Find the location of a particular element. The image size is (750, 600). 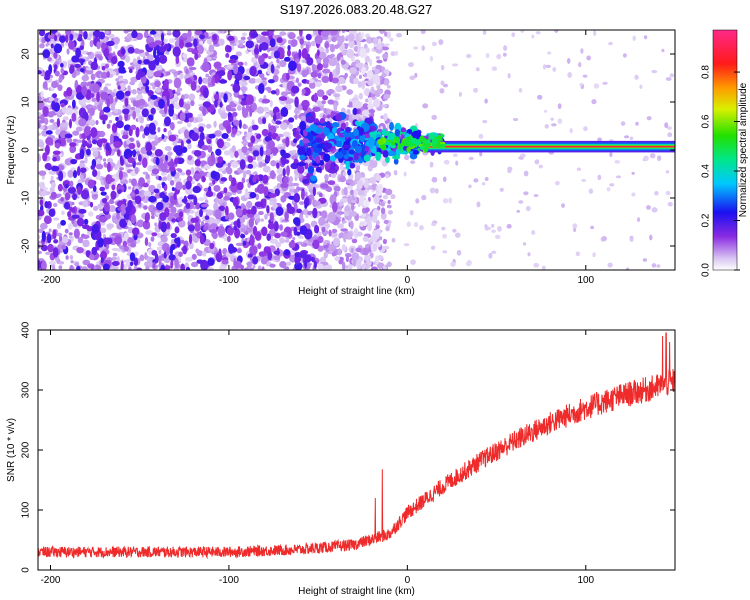

snr-y-tick-label: 200 is located at coordinates (26, 449).